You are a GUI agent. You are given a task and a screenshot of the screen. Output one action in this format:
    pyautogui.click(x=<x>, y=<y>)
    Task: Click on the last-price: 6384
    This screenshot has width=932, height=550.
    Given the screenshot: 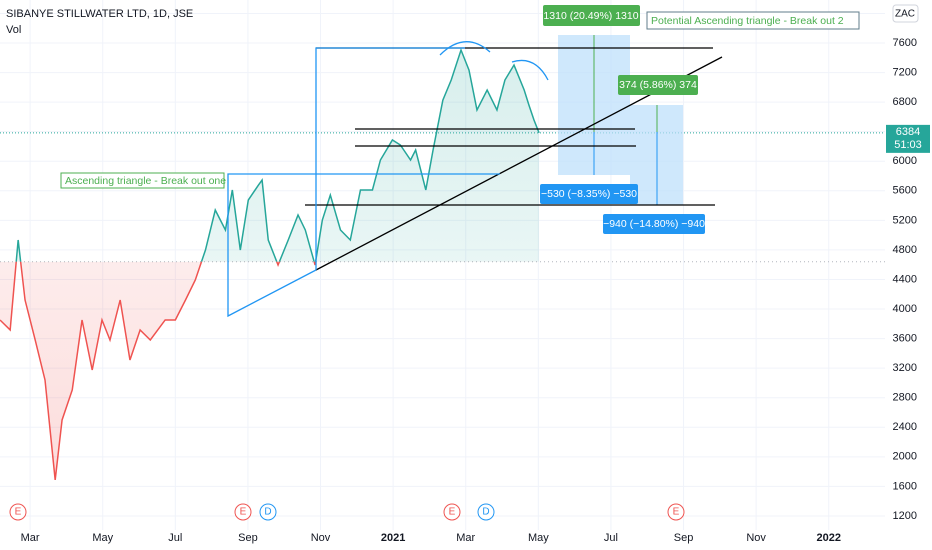 What is the action you would take?
    pyautogui.click(x=908, y=132)
    